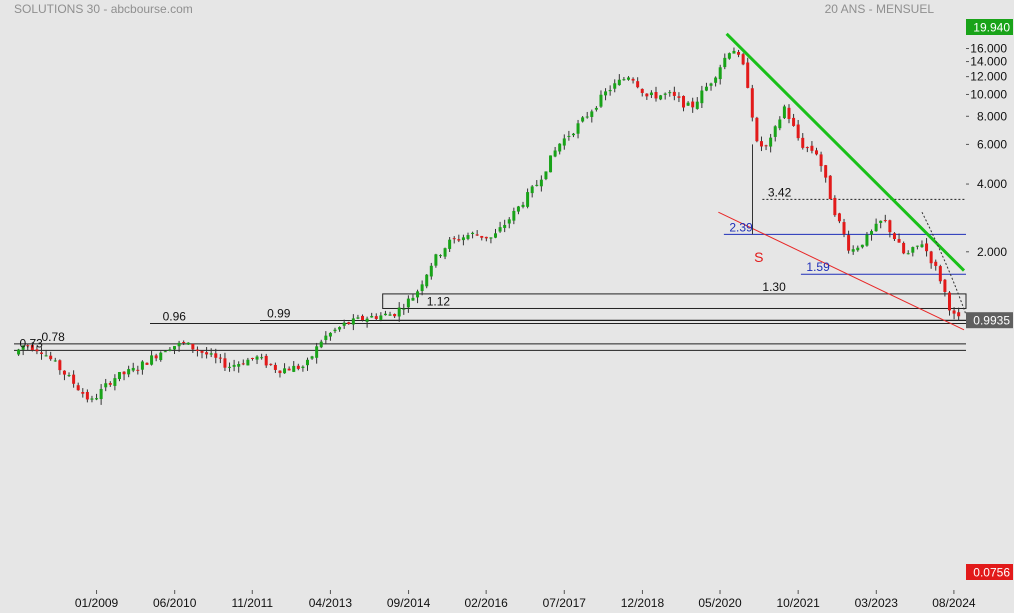 This screenshot has height=613, width=1014. What do you see at coordinates (988, 62) in the screenshot?
I see `y-tick-label: 14.000` at bounding box center [988, 62].